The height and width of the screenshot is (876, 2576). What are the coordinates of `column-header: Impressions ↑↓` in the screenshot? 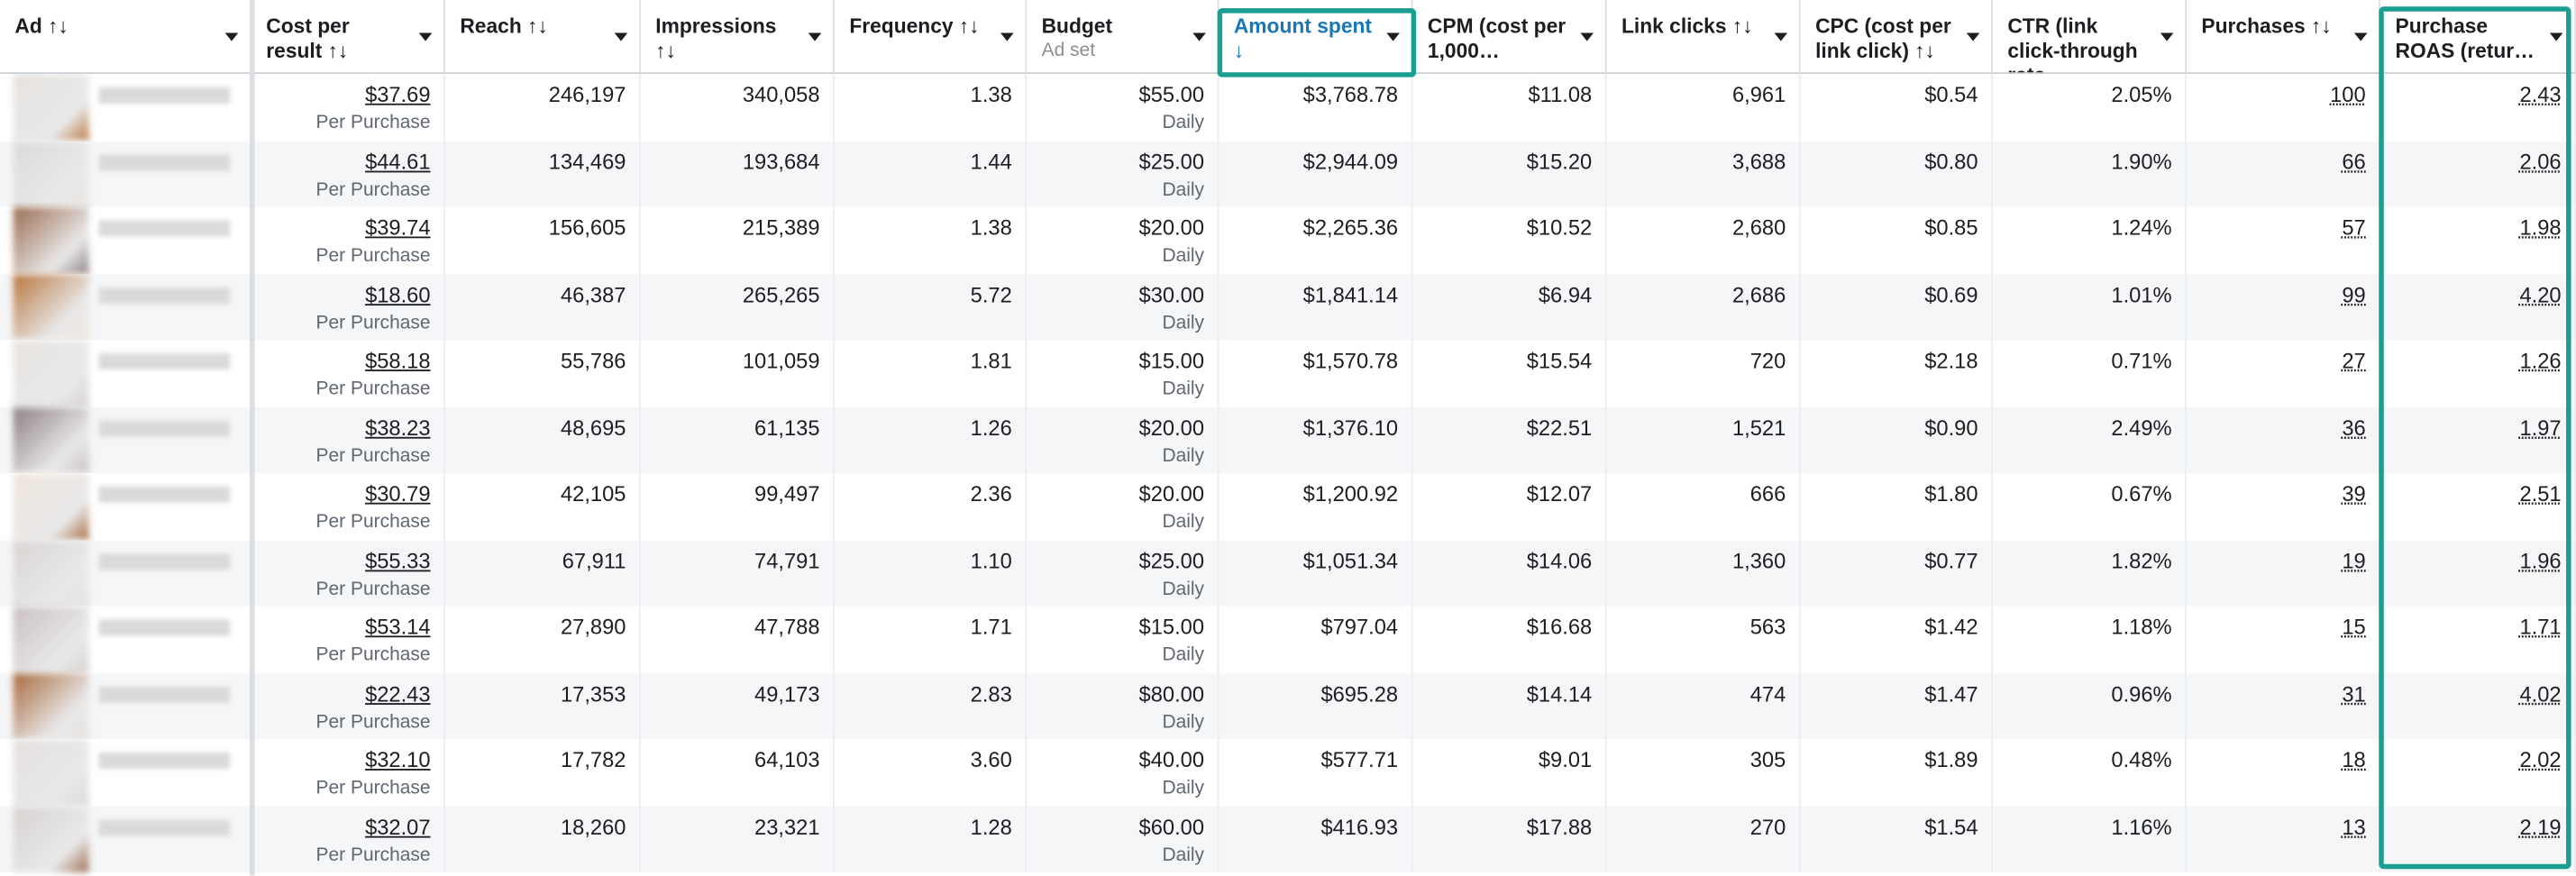 It's located at (737, 37).